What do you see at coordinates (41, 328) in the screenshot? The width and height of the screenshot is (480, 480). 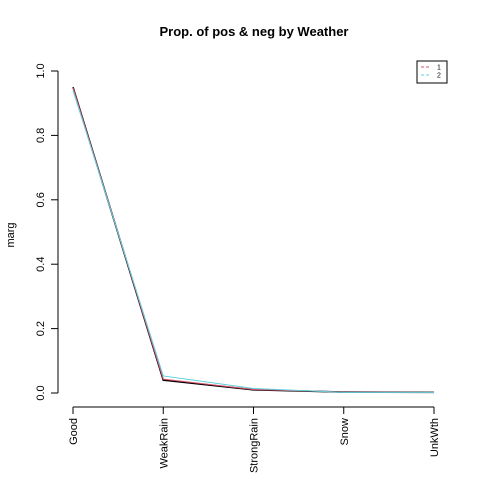 I see `y-tick-label: 0.2` at bounding box center [41, 328].